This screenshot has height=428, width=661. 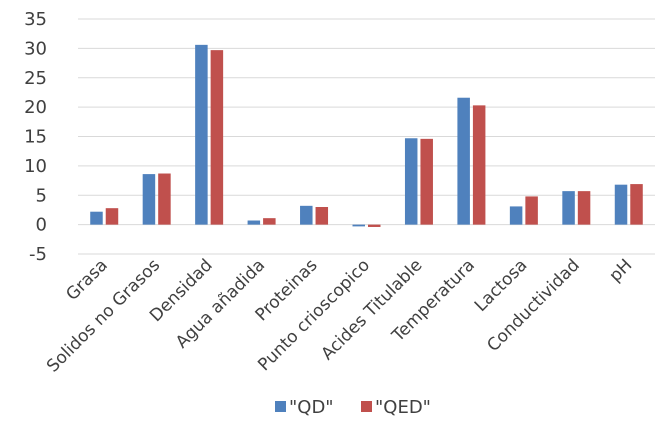 I want to click on y-axis-tick-labels: -5 0 5 10 15 20 25 30 35, so click(x=35, y=137).